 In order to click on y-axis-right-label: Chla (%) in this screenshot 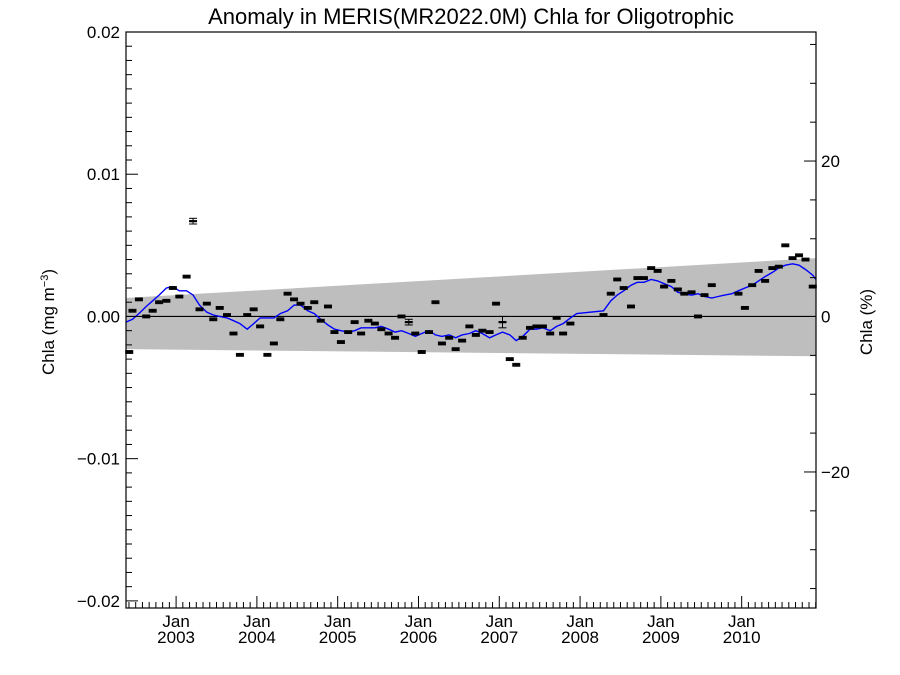, I will do `click(866, 322)`.